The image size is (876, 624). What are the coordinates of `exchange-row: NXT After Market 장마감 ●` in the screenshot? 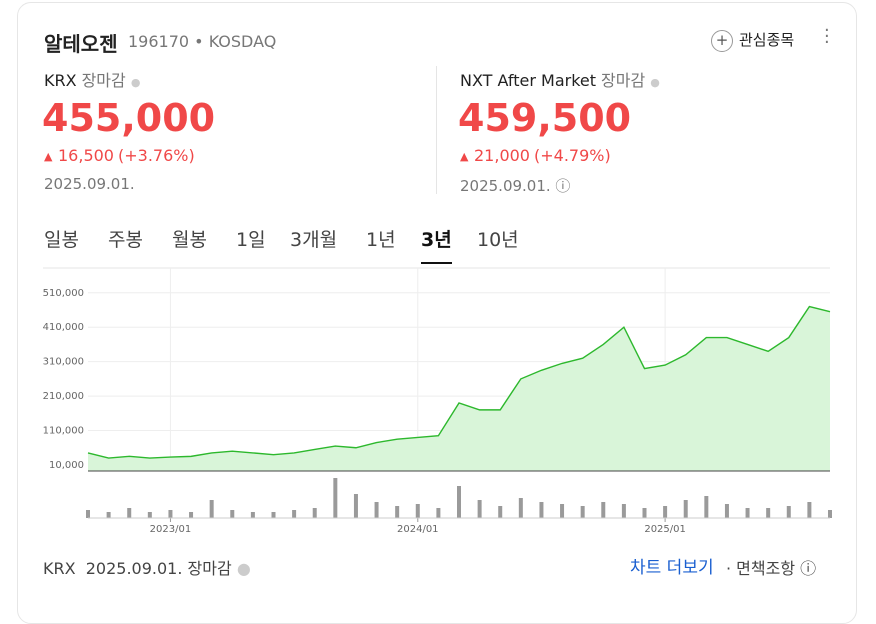 It's located at (560, 80).